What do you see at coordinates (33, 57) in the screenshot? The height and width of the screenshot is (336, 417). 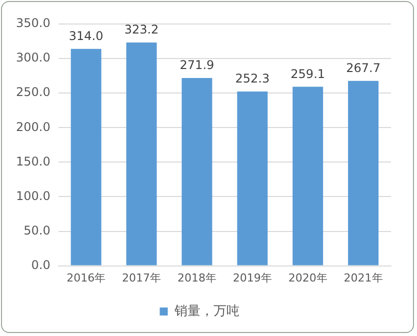 I see `y-tick-label: 300.0` at bounding box center [33, 57].